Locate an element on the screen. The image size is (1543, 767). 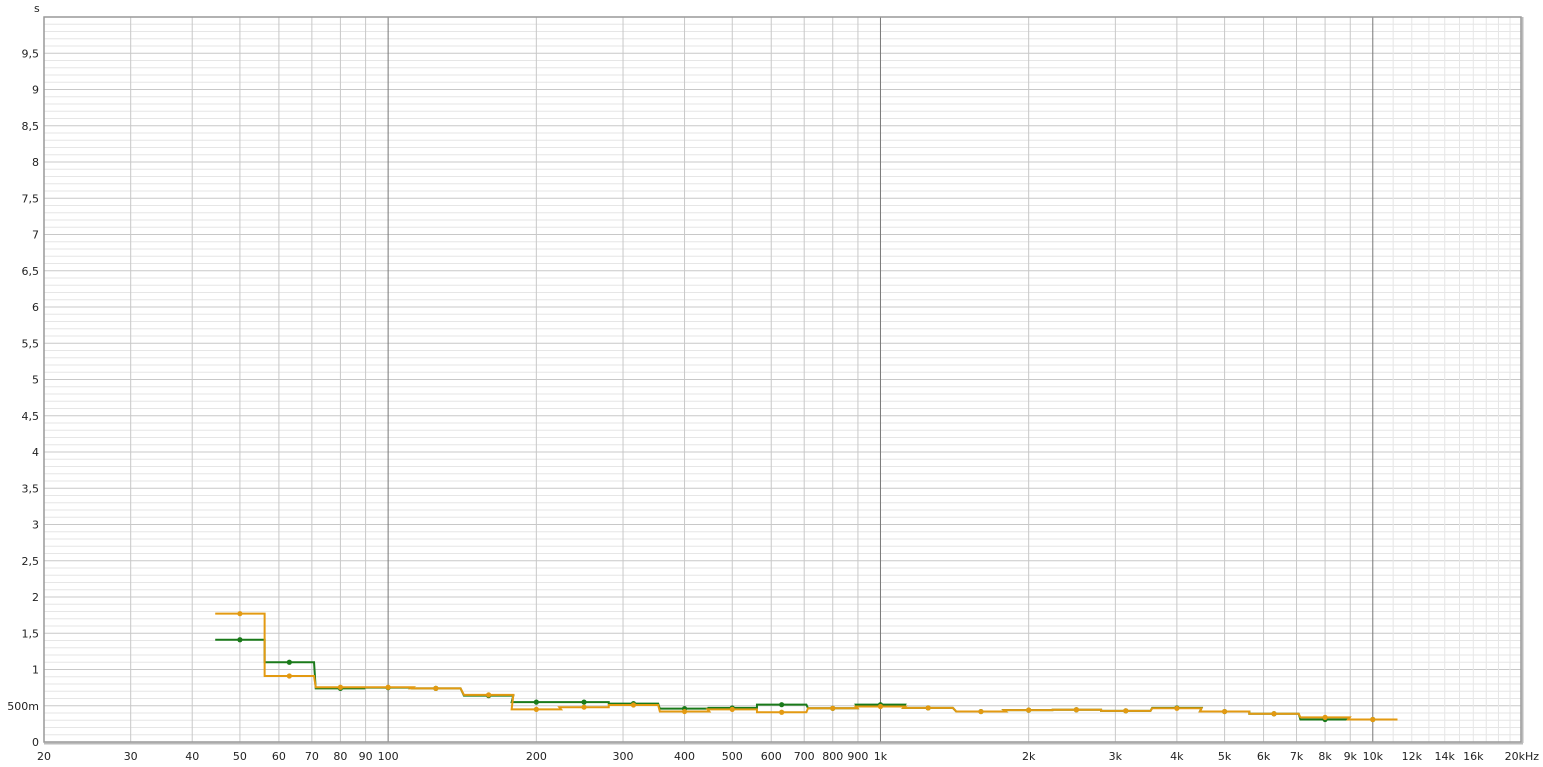
y-tick-label: 2,5 is located at coordinates (31, 561).